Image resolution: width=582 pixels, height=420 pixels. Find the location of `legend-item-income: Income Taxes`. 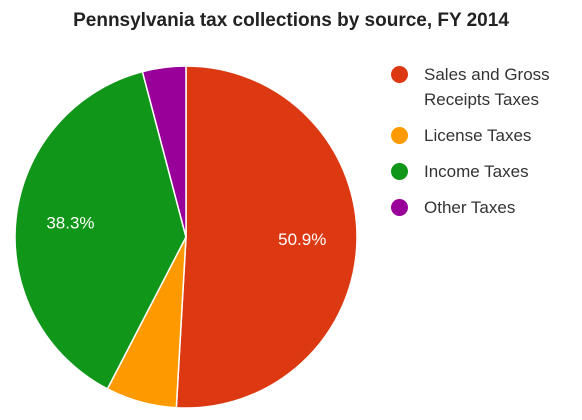

legend-item-income: Income Taxes is located at coordinates (483, 171).